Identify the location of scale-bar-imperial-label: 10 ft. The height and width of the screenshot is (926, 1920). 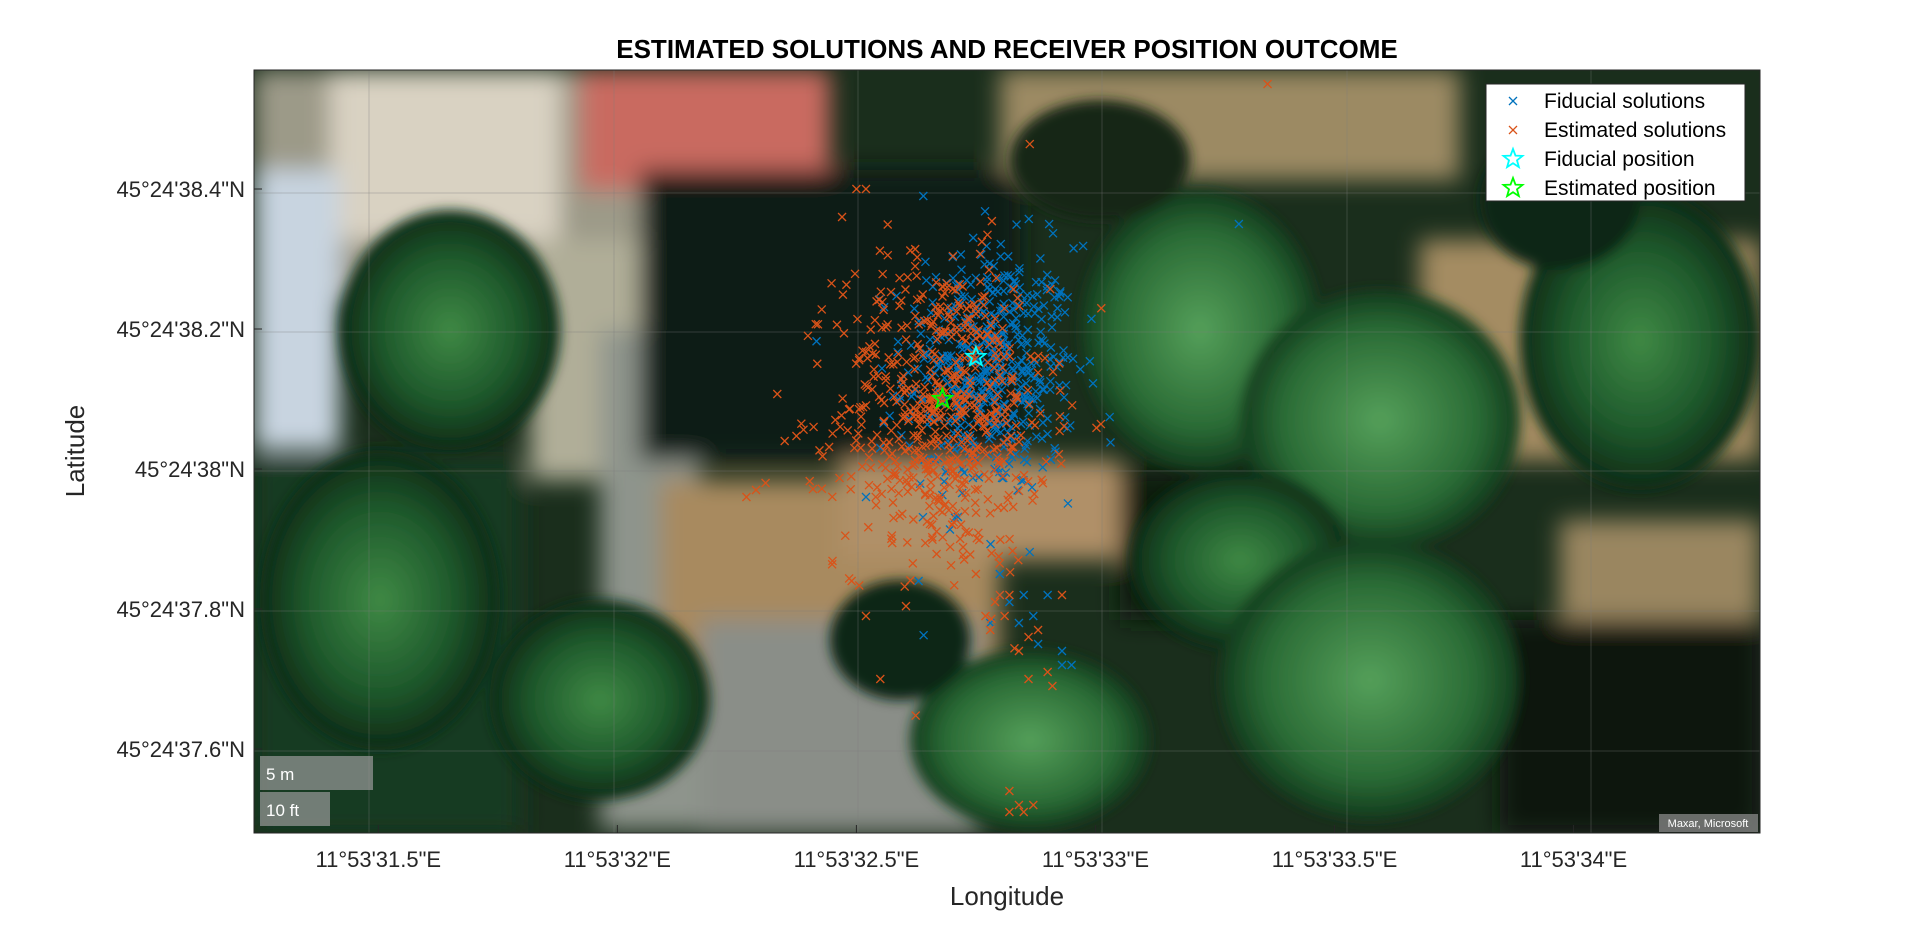
(282, 810).